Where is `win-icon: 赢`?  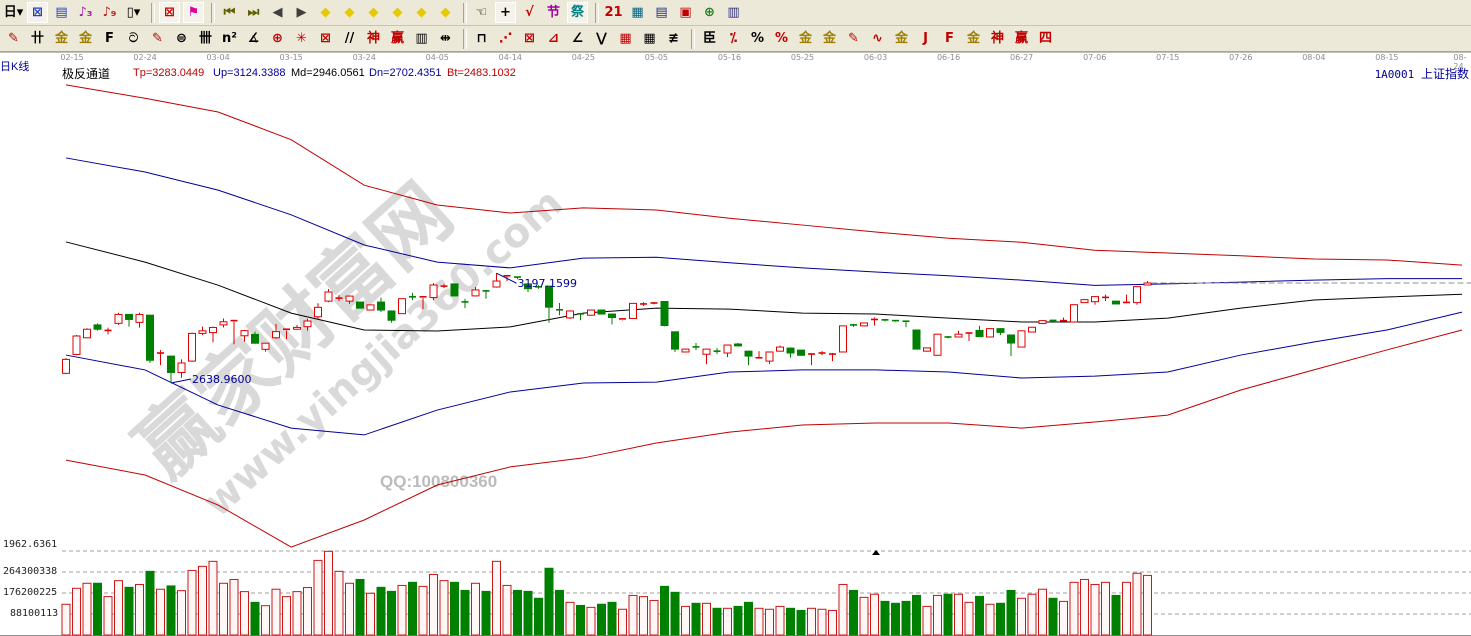
win-icon: 赢 is located at coordinates (397, 38).